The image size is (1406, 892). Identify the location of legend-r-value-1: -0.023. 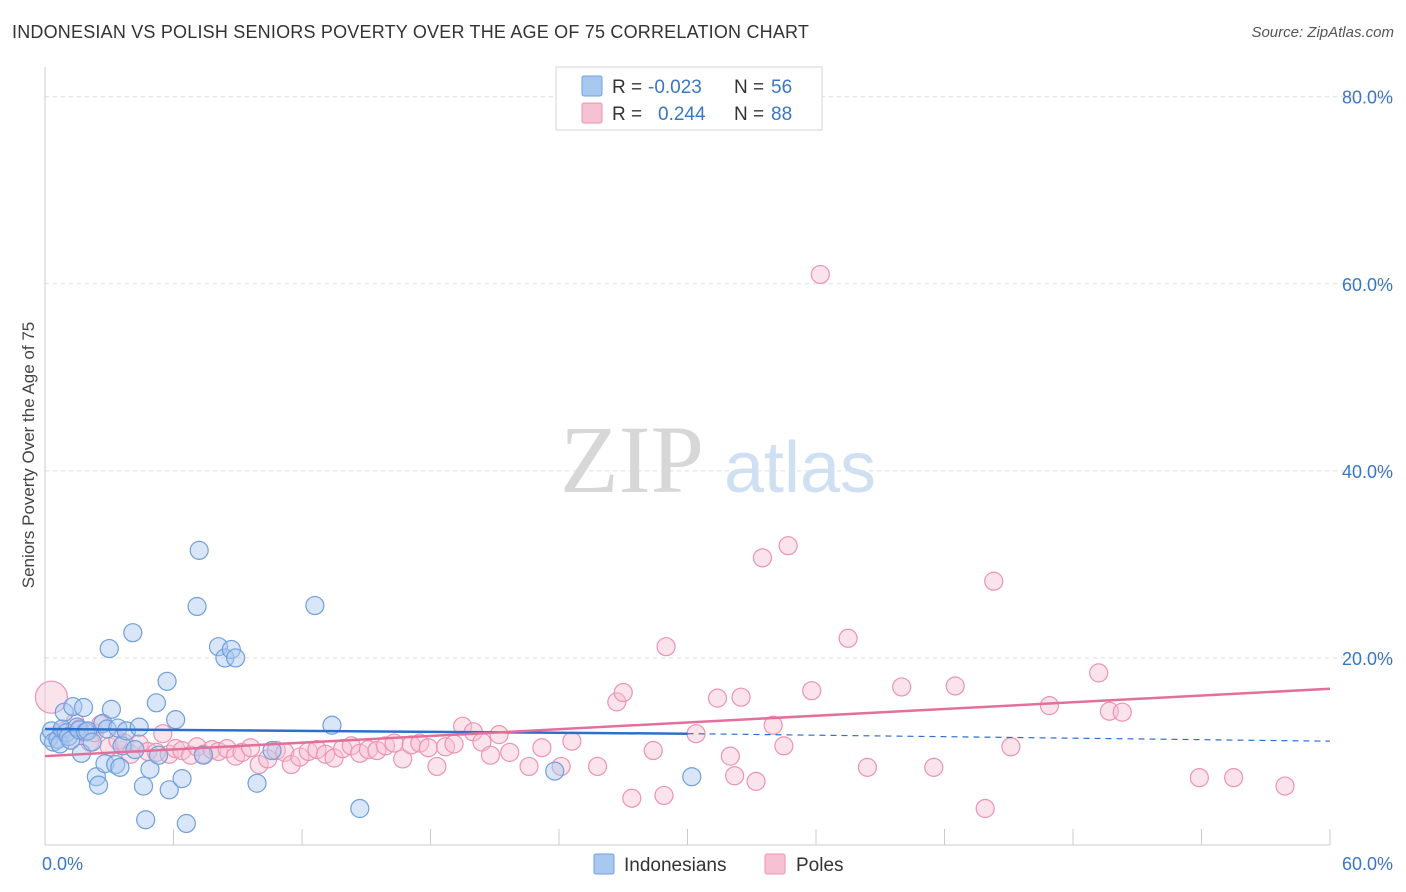
(675, 87).